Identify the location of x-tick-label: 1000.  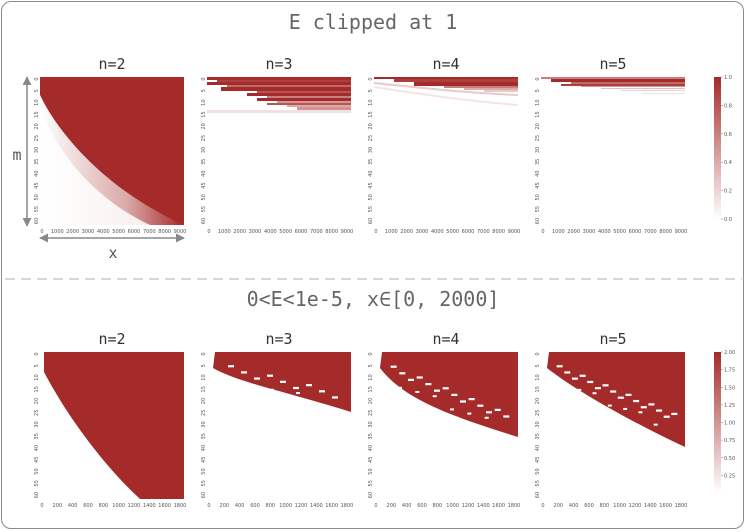
(224, 232).